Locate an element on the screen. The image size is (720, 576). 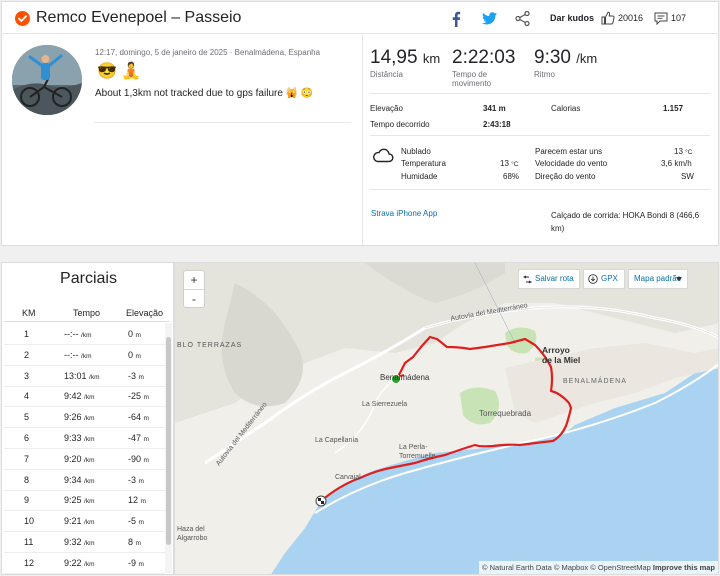
avatar is located at coordinates (47, 80).